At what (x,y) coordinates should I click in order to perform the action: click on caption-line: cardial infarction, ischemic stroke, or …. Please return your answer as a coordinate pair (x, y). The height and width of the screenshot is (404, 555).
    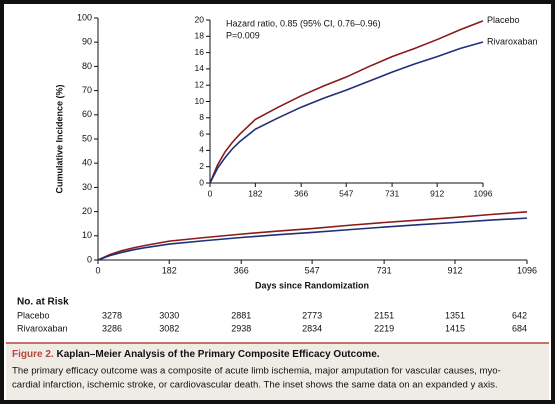
    Looking at the image, I should click on (255, 385).